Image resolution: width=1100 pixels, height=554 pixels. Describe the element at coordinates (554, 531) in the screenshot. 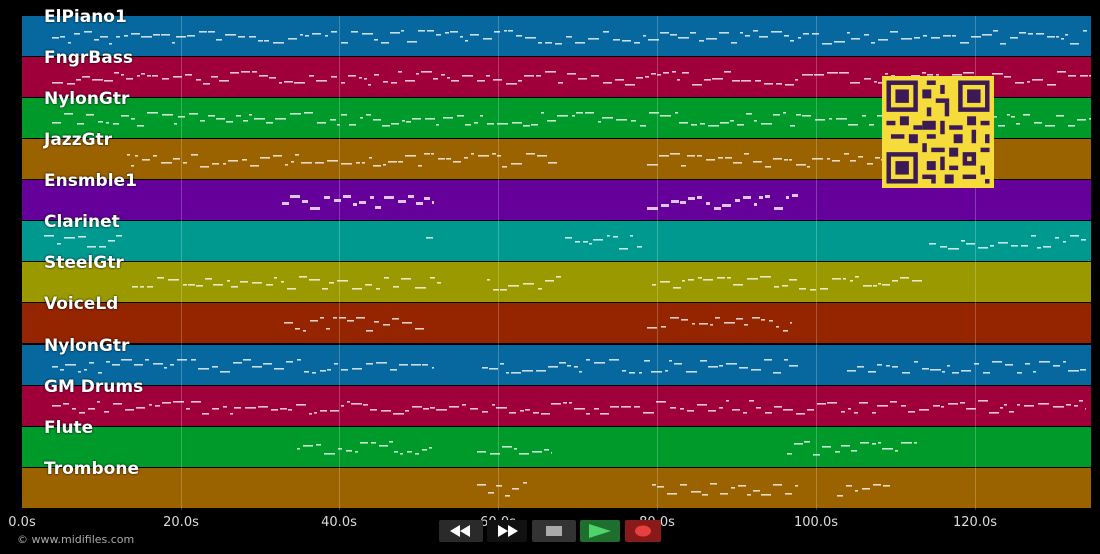

I see `stop-button` at that location.